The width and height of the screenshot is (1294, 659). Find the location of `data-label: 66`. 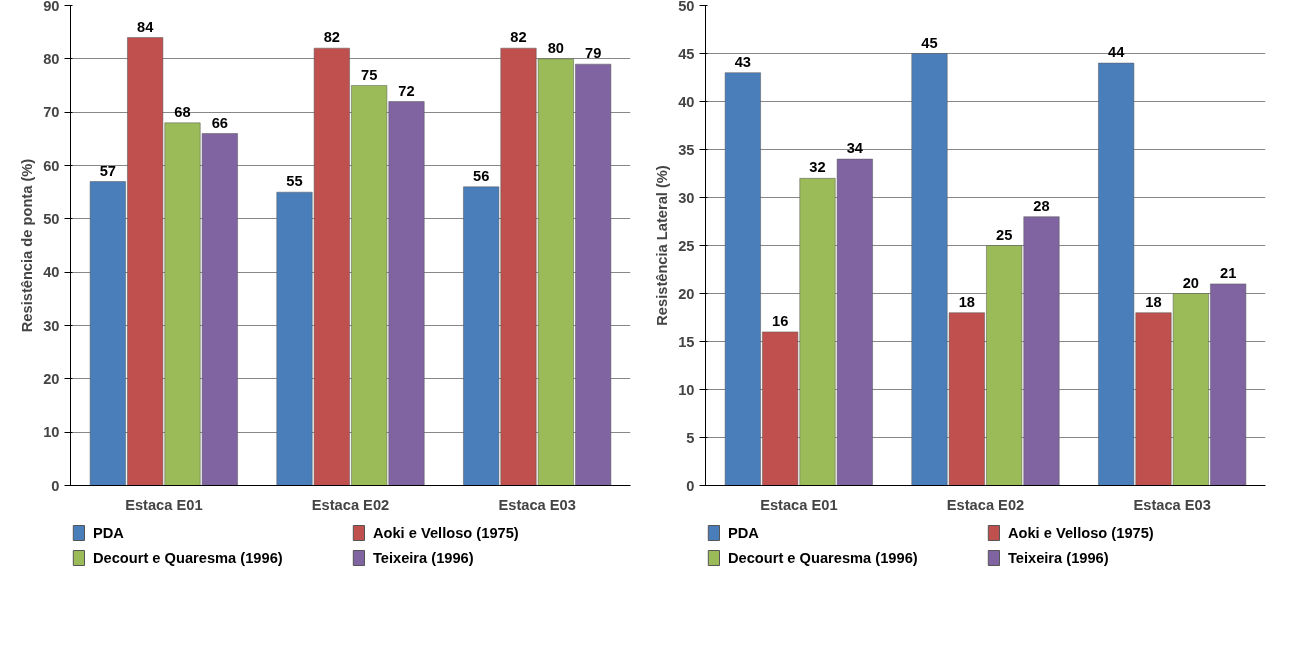

data-label: 66 is located at coordinates (219, 122).